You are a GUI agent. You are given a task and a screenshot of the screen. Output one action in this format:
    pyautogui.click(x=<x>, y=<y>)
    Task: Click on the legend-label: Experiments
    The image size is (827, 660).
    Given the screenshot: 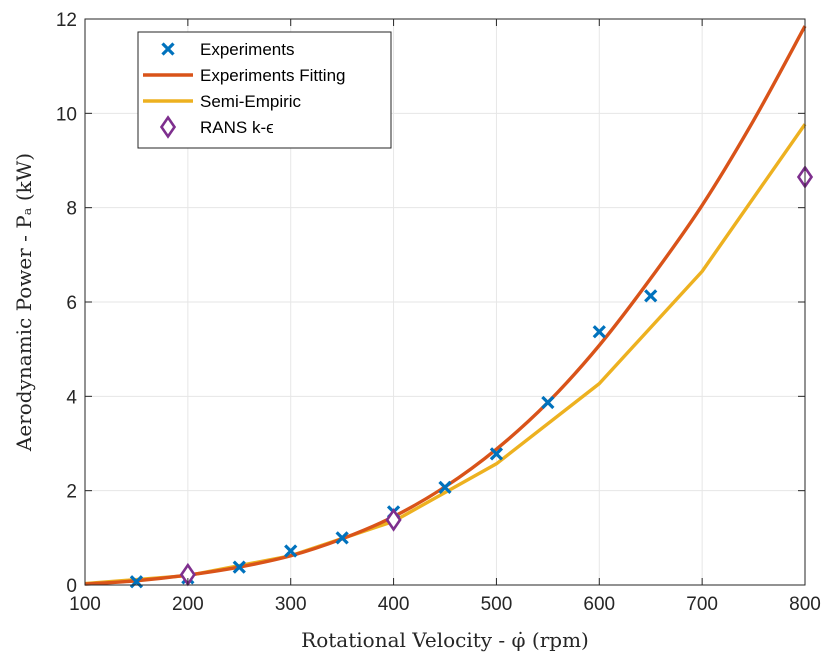 What is the action you would take?
    pyautogui.click(x=247, y=49)
    